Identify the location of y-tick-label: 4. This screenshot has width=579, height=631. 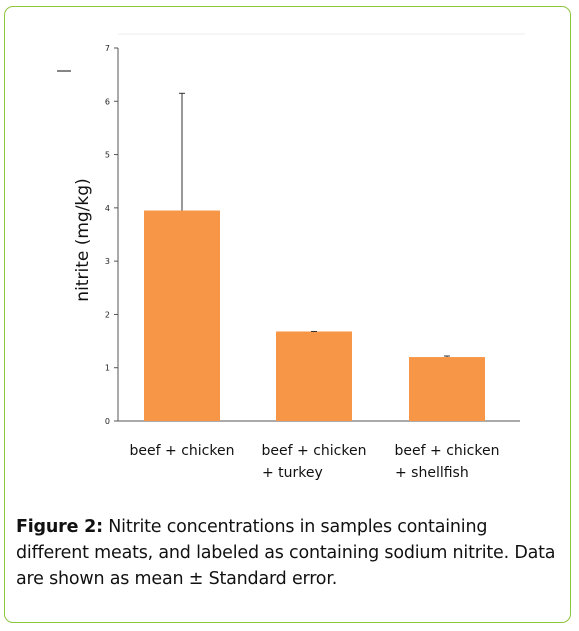
(107, 208).